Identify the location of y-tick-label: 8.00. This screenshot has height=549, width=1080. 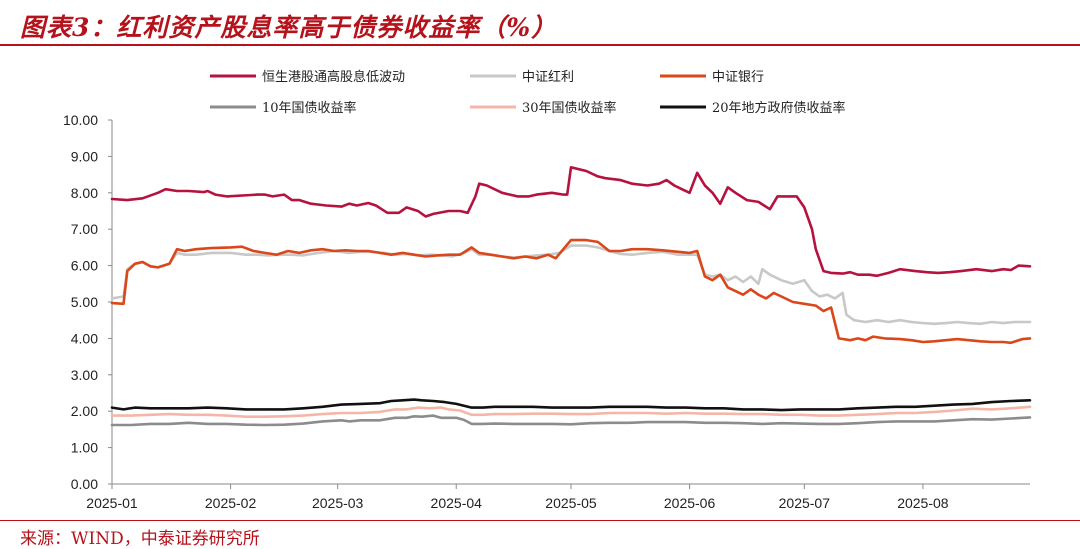
(84, 193).